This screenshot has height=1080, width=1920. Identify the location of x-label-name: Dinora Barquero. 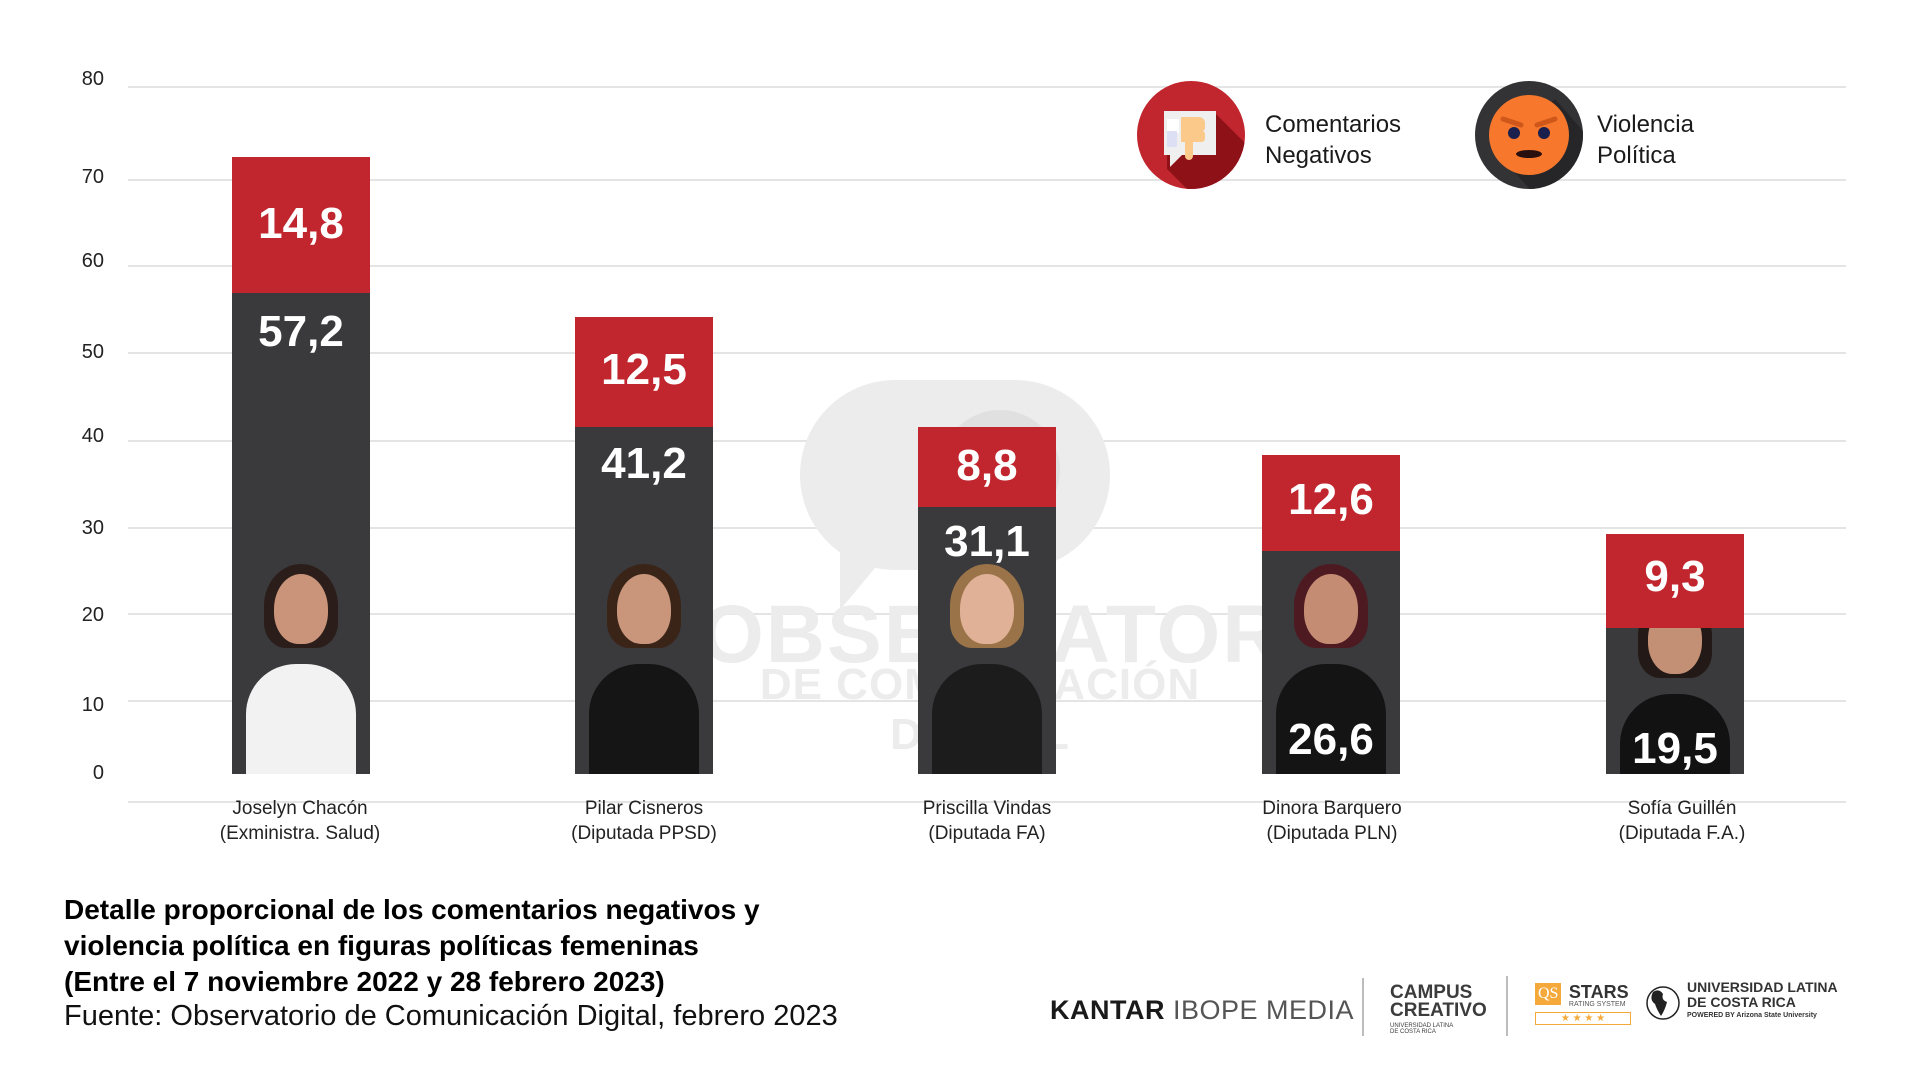
(1332, 808).